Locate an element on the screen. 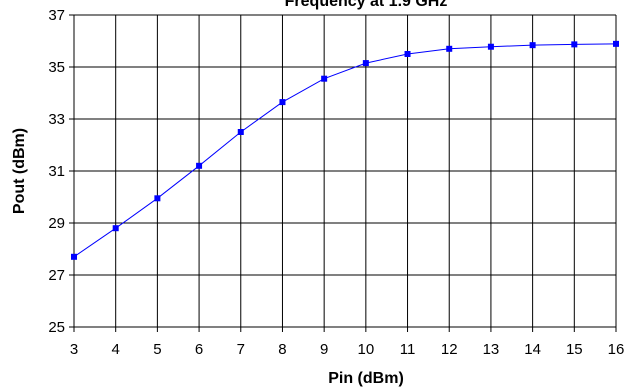  x-tick-label-14: 14 is located at coordinates (532, 349).